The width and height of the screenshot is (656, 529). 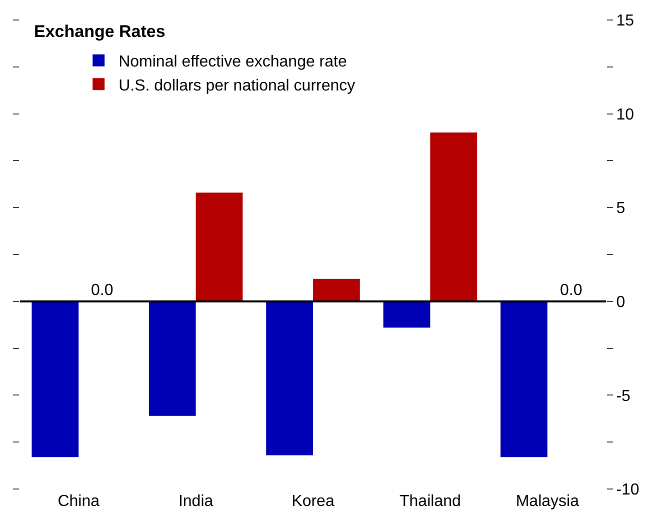 What do you see at coordinates (625, 115) in the screenshot?
I see `y-tick-label: 10` at bounding box center [625, 115].